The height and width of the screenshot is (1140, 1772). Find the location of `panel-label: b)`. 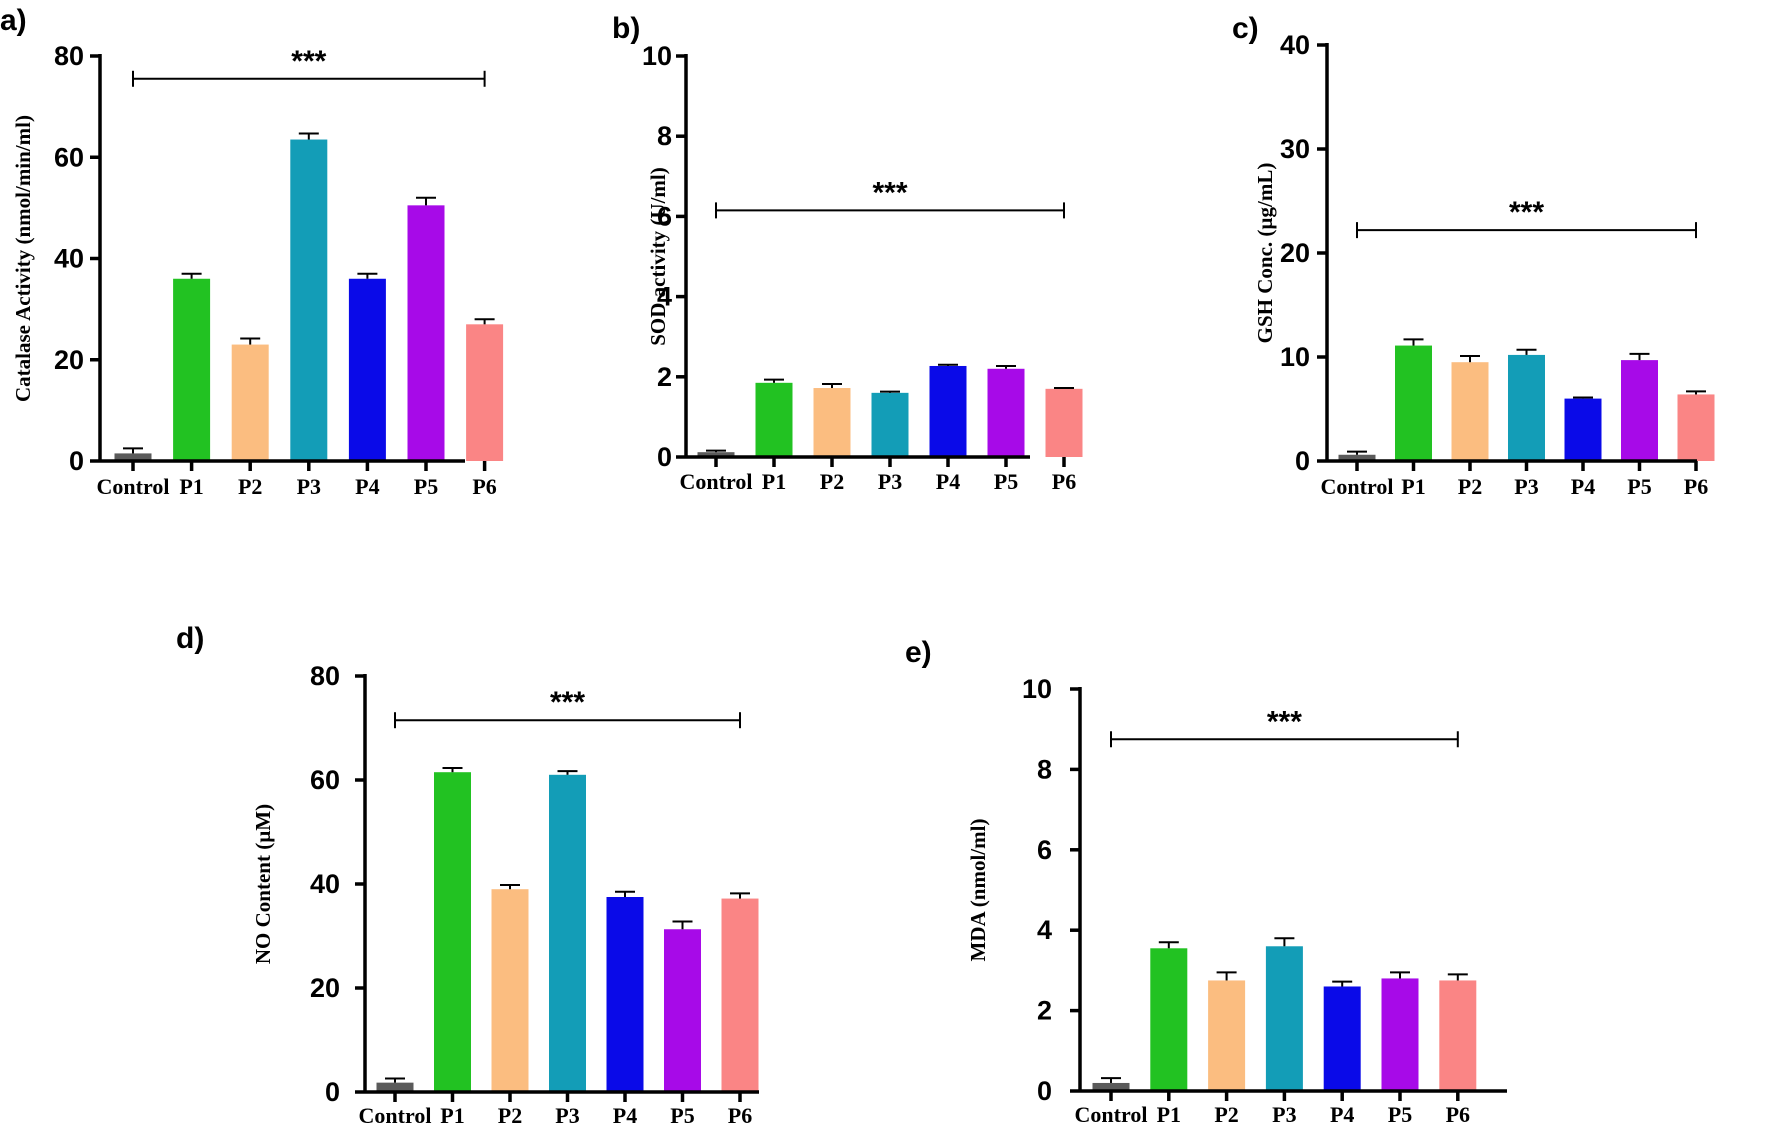

panel-label: b) is located at coordinates (626, 28).